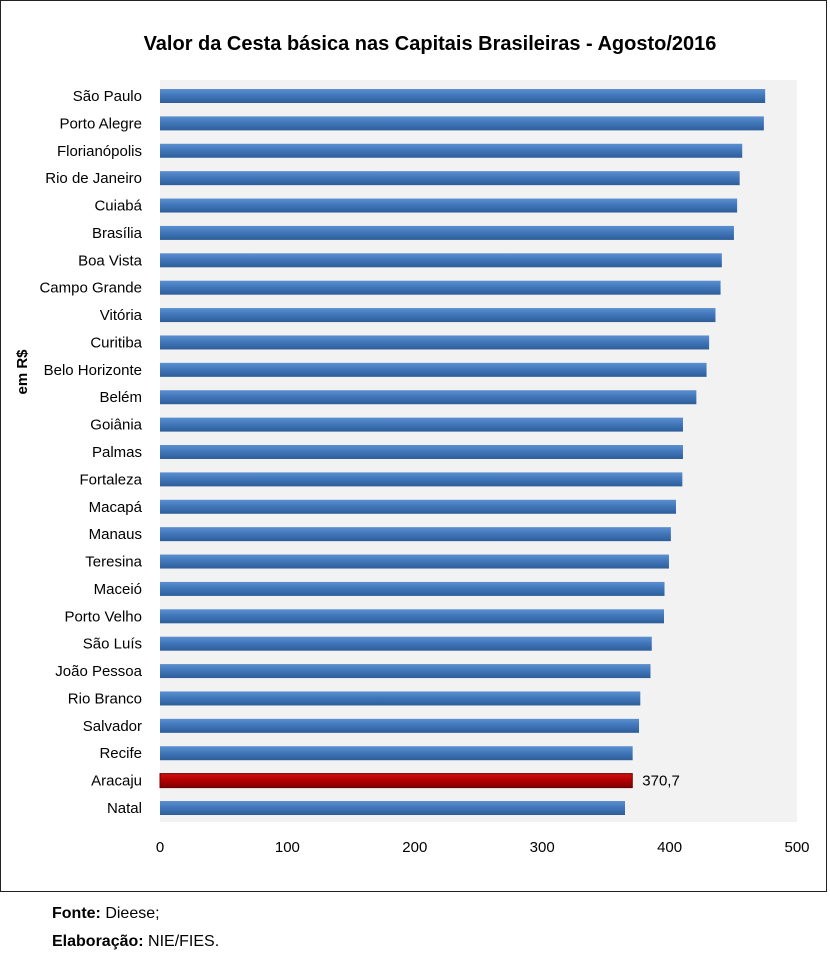  I want to click on bar-vitória, so click(438, 315).